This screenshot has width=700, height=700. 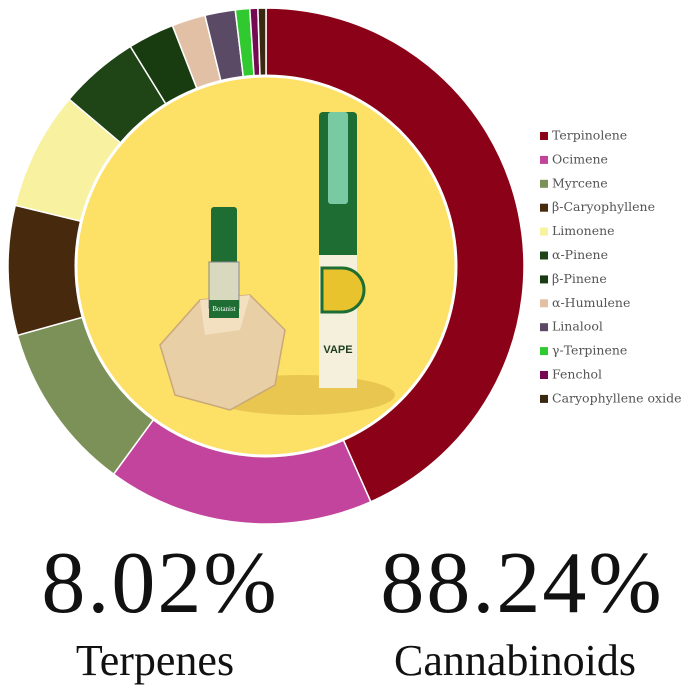 I want to click on cartridge-label: Botanist, so click(x=223, y=309).